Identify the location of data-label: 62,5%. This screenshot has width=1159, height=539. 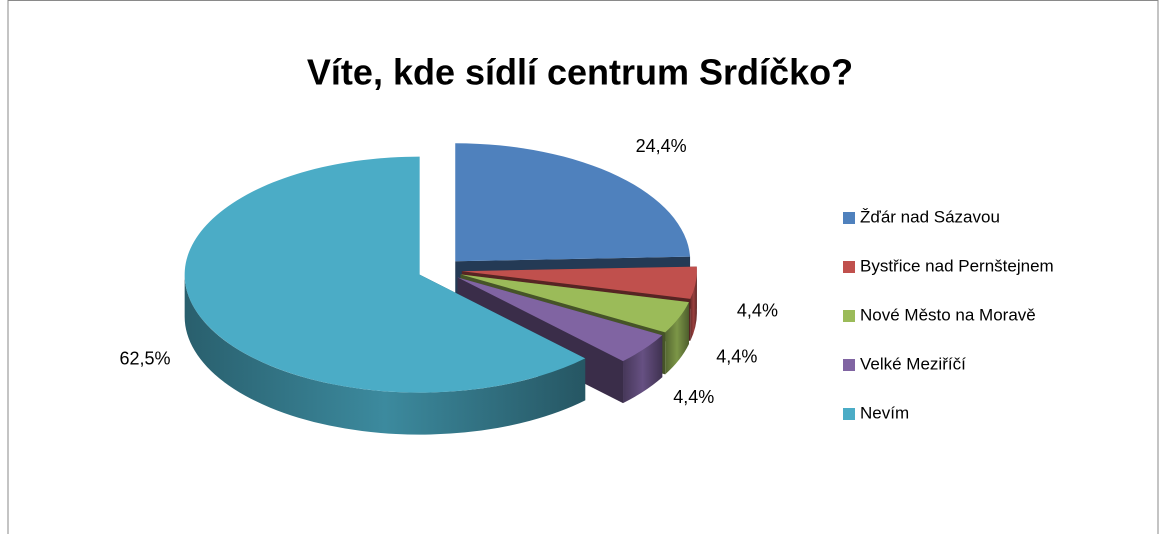
(145, 359).